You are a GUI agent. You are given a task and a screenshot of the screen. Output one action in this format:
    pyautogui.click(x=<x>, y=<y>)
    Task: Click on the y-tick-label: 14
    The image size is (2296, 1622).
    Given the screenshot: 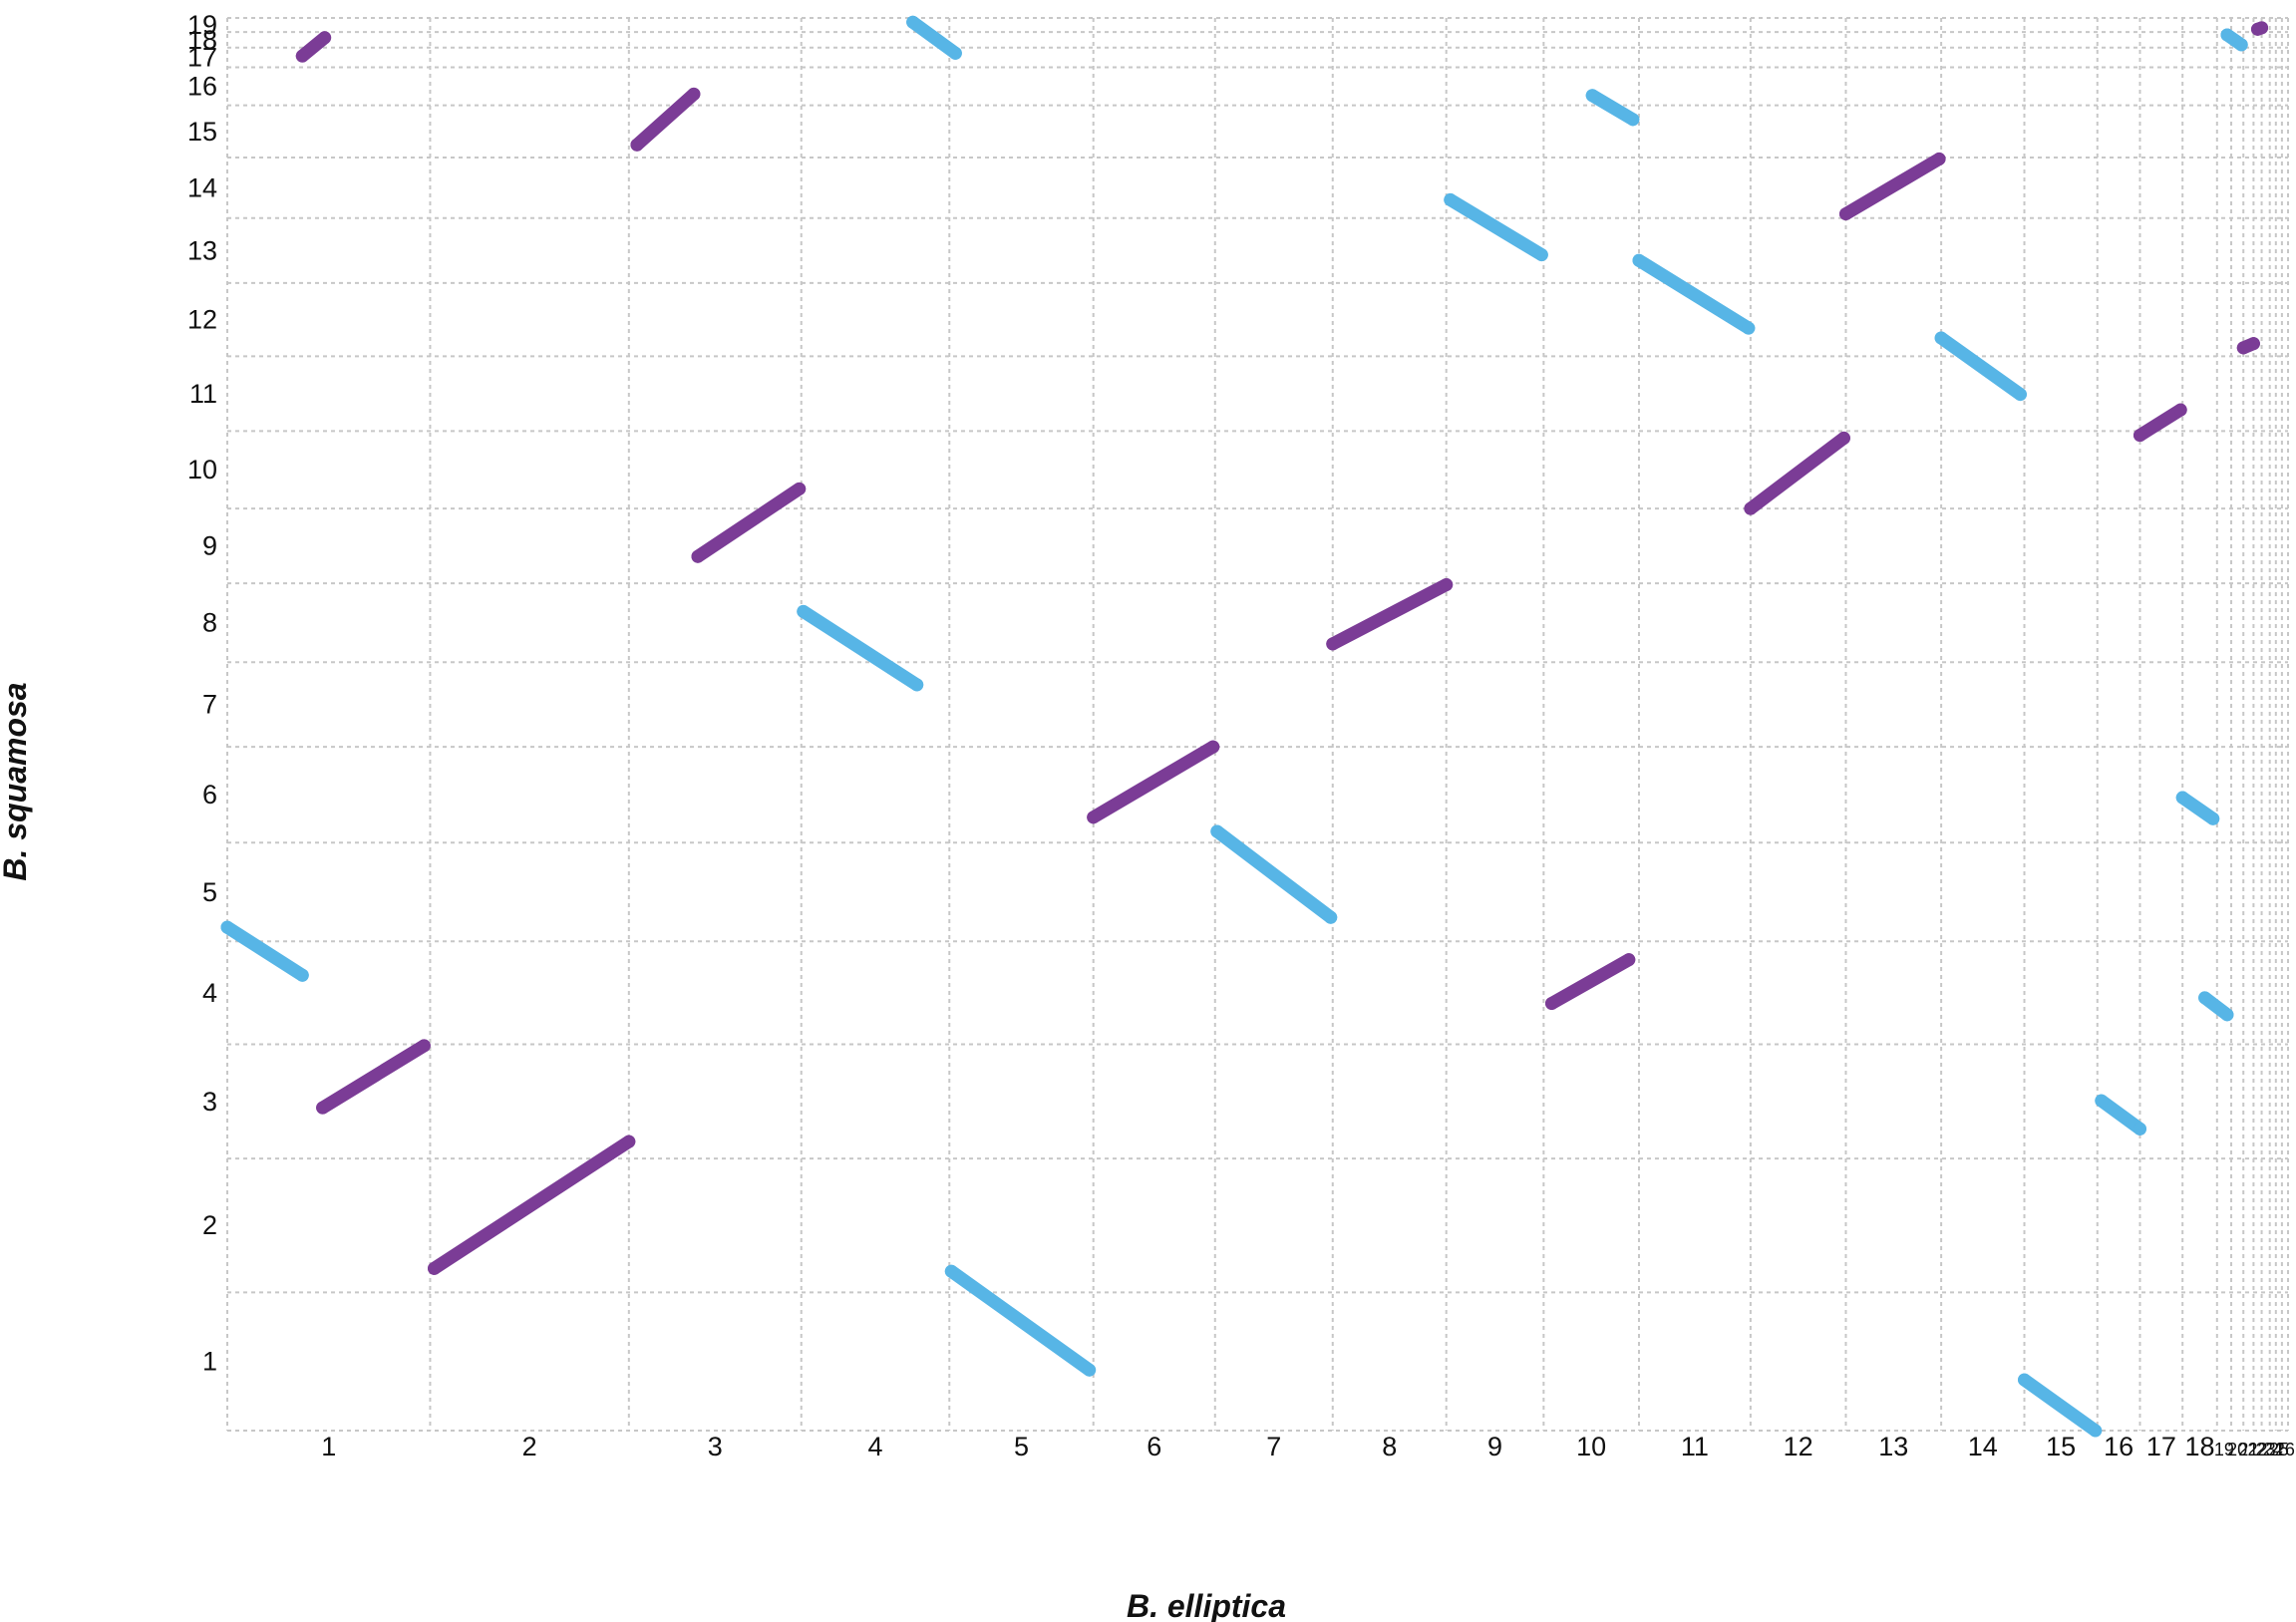 What is the action you would take?
    pyautogui.click(x=202, y=187)
    